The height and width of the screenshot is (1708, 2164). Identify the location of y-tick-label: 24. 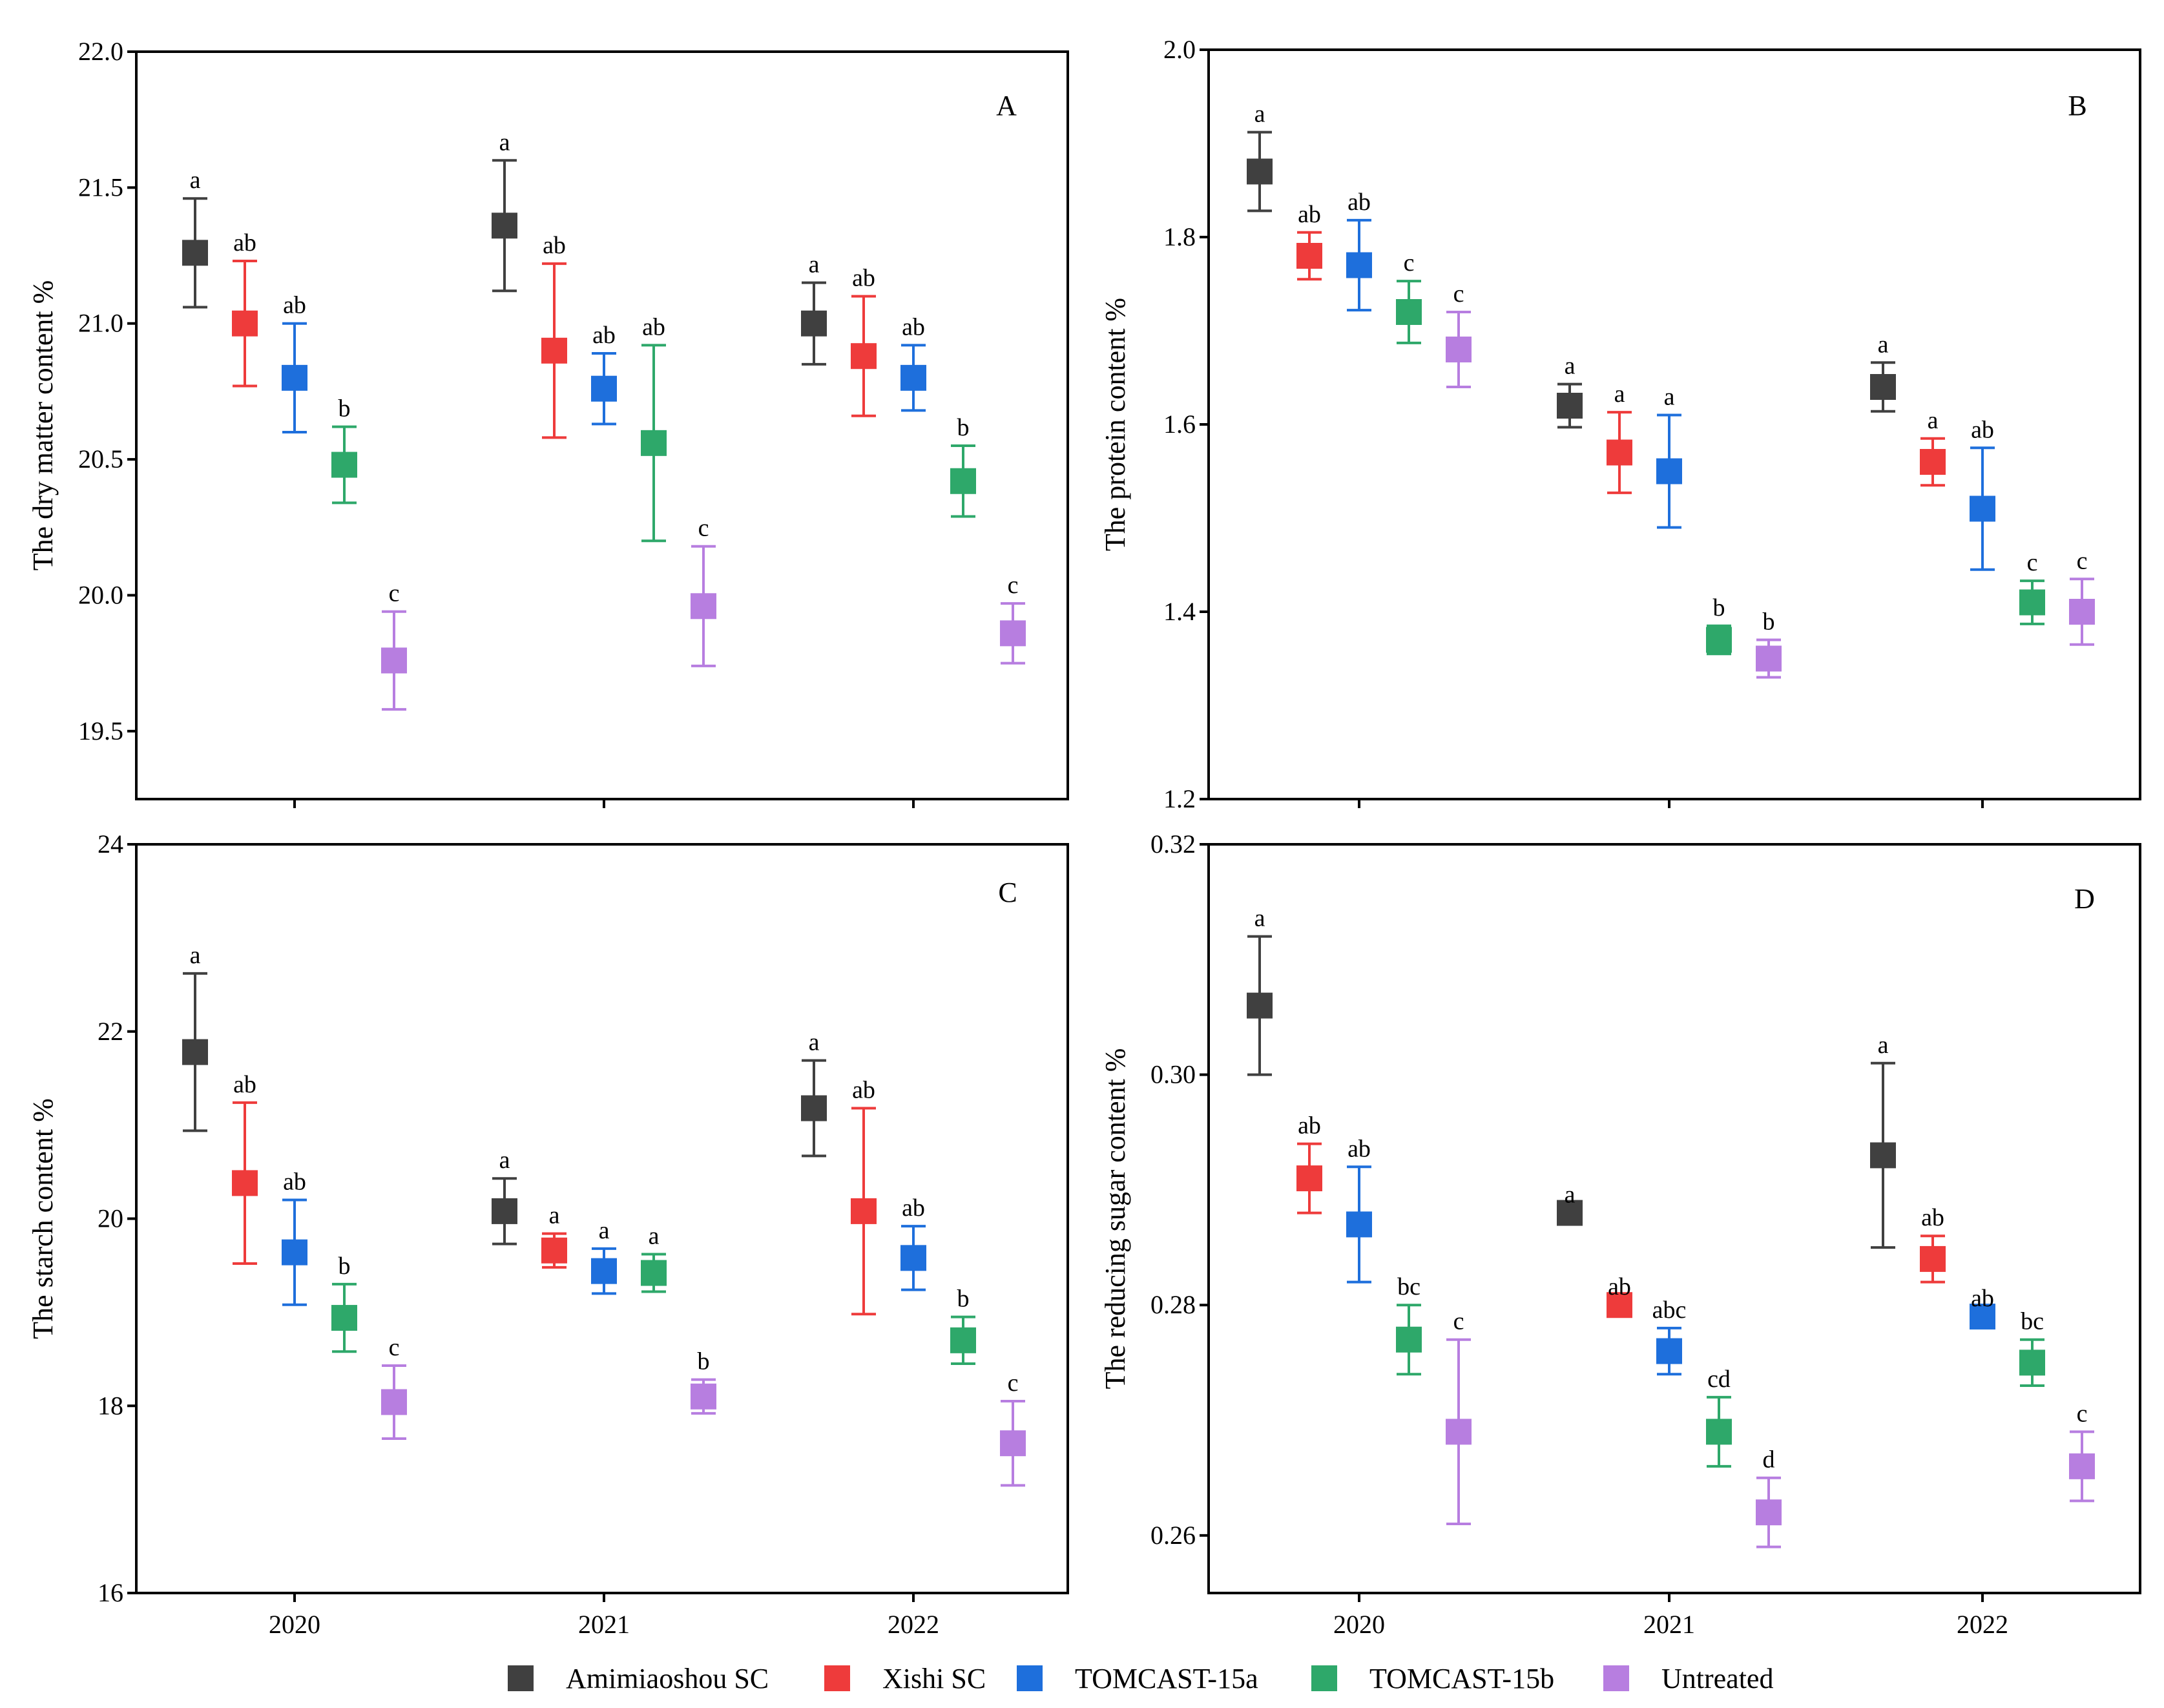
(110, 844).